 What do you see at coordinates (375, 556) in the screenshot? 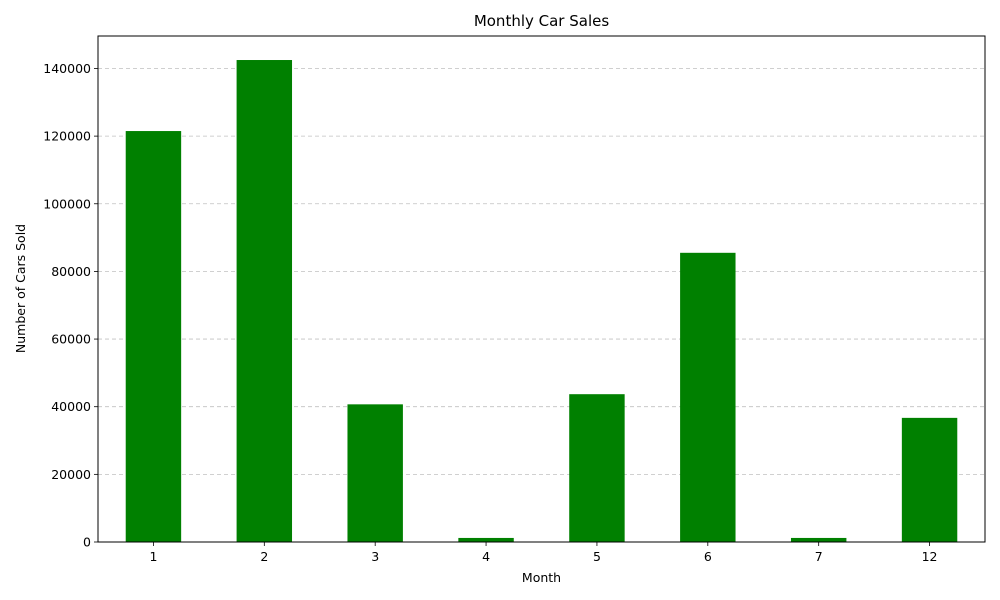
I see `x-tick-label: 3` at bounding box center [375, 556].